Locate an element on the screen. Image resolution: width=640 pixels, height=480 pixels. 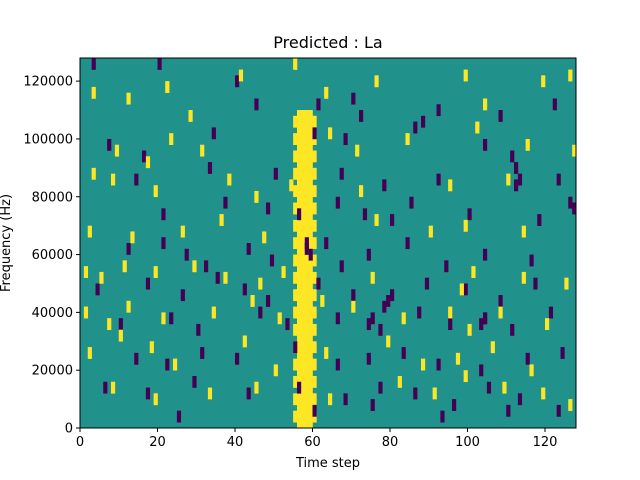
x-tick-label: 100 is located at coordinates (467, 442).